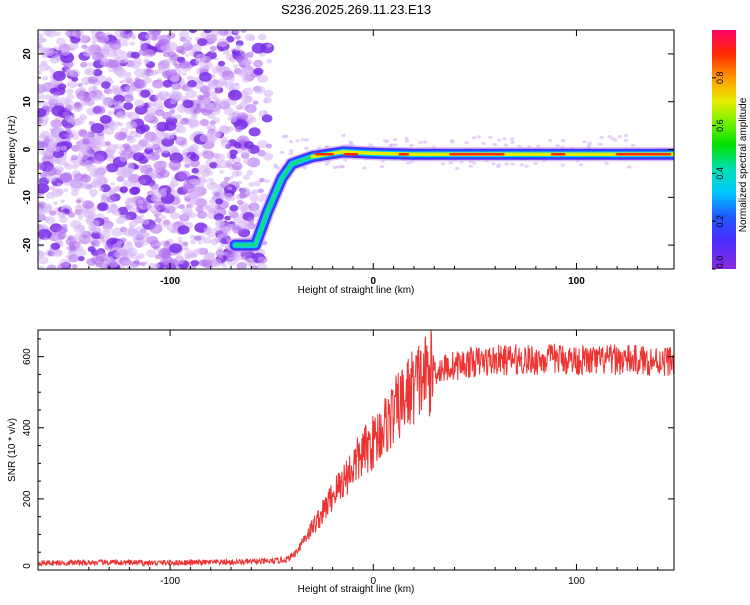 The width and height of the screenshot is (750, 605). I want to click on snr-y-tick-label: 400, so click(27, 427).